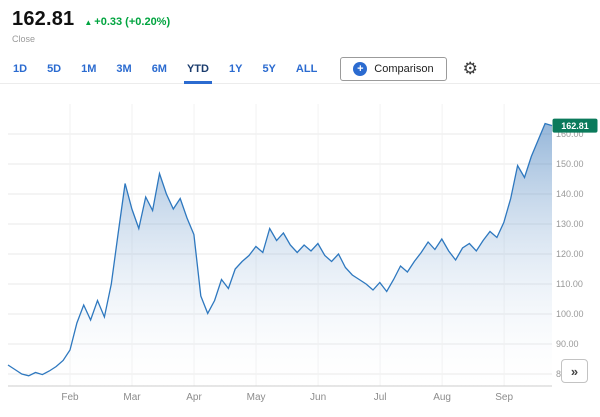 This screenshot has width=600, height=417. What do you see at coordinates (70, 397) in the screenshot?
I see `x-axis-label: Feb` at bounding box center [70, 397].